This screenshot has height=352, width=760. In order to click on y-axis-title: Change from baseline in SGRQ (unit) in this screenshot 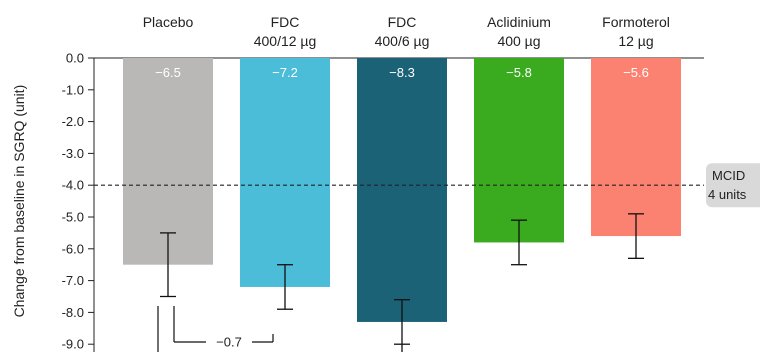, I will do `click(19, 201)`.